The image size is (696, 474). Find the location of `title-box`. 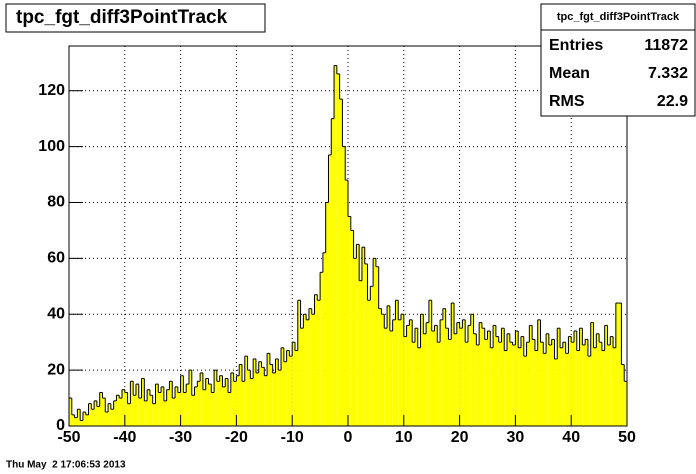

title-box is located at coordinates (135, 18).